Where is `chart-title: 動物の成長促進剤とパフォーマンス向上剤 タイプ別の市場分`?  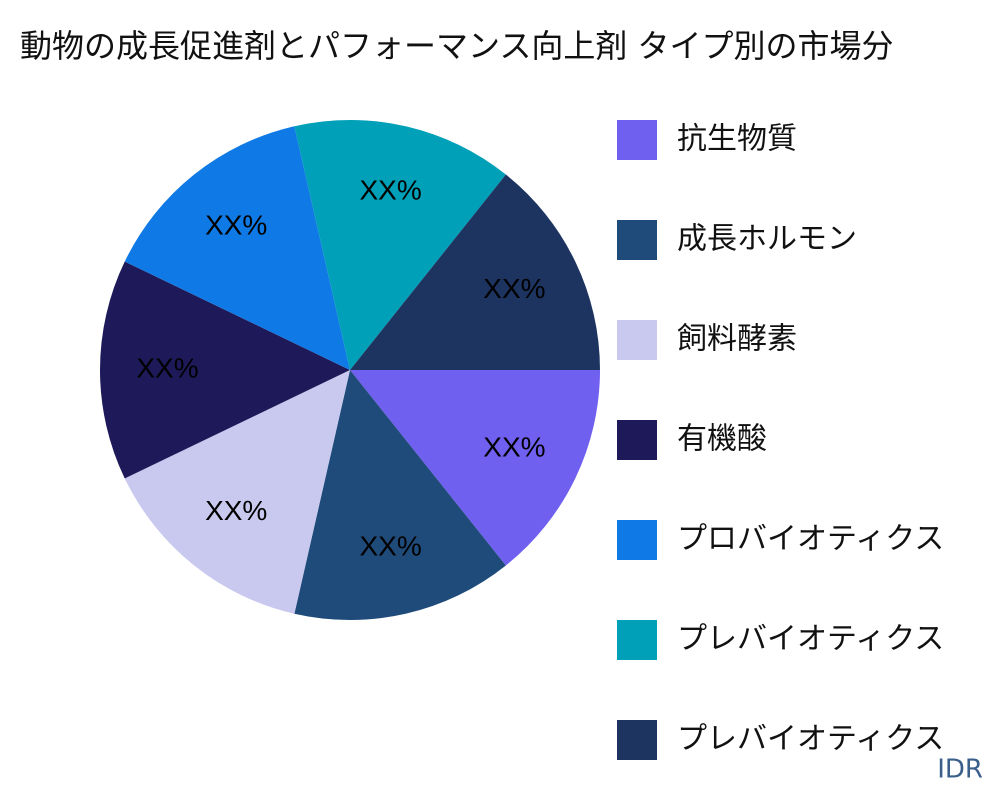 chart-title: 動物の成長促進剤とパフォーマンス向上剤 タイプ別の市場分 is located at coordinates (457, 46).